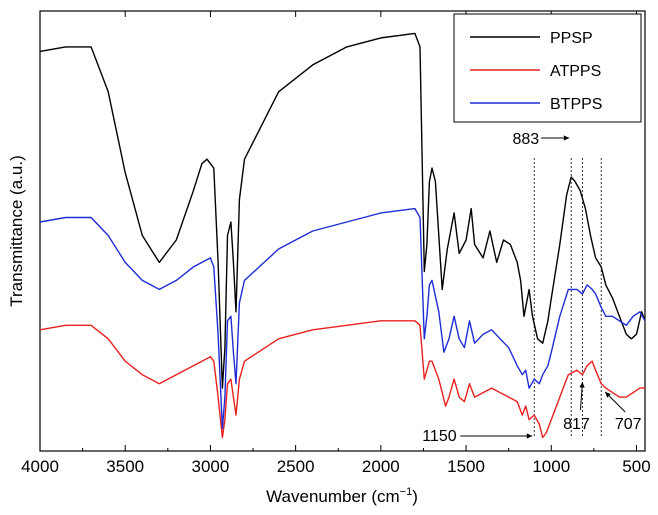  Describe the element at coordinates (576, 104) in the screenshot. I see `legend-label-btpps: BTPPS` at that location.